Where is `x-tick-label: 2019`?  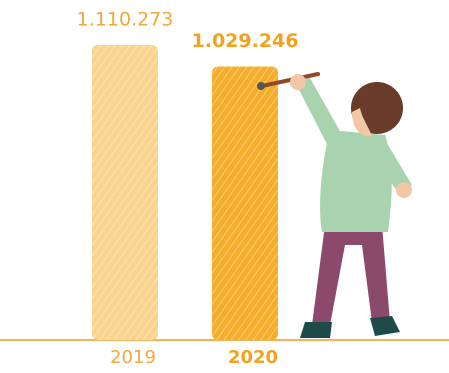
x-tick-label: 2019 is located at coordinates (133, 357).